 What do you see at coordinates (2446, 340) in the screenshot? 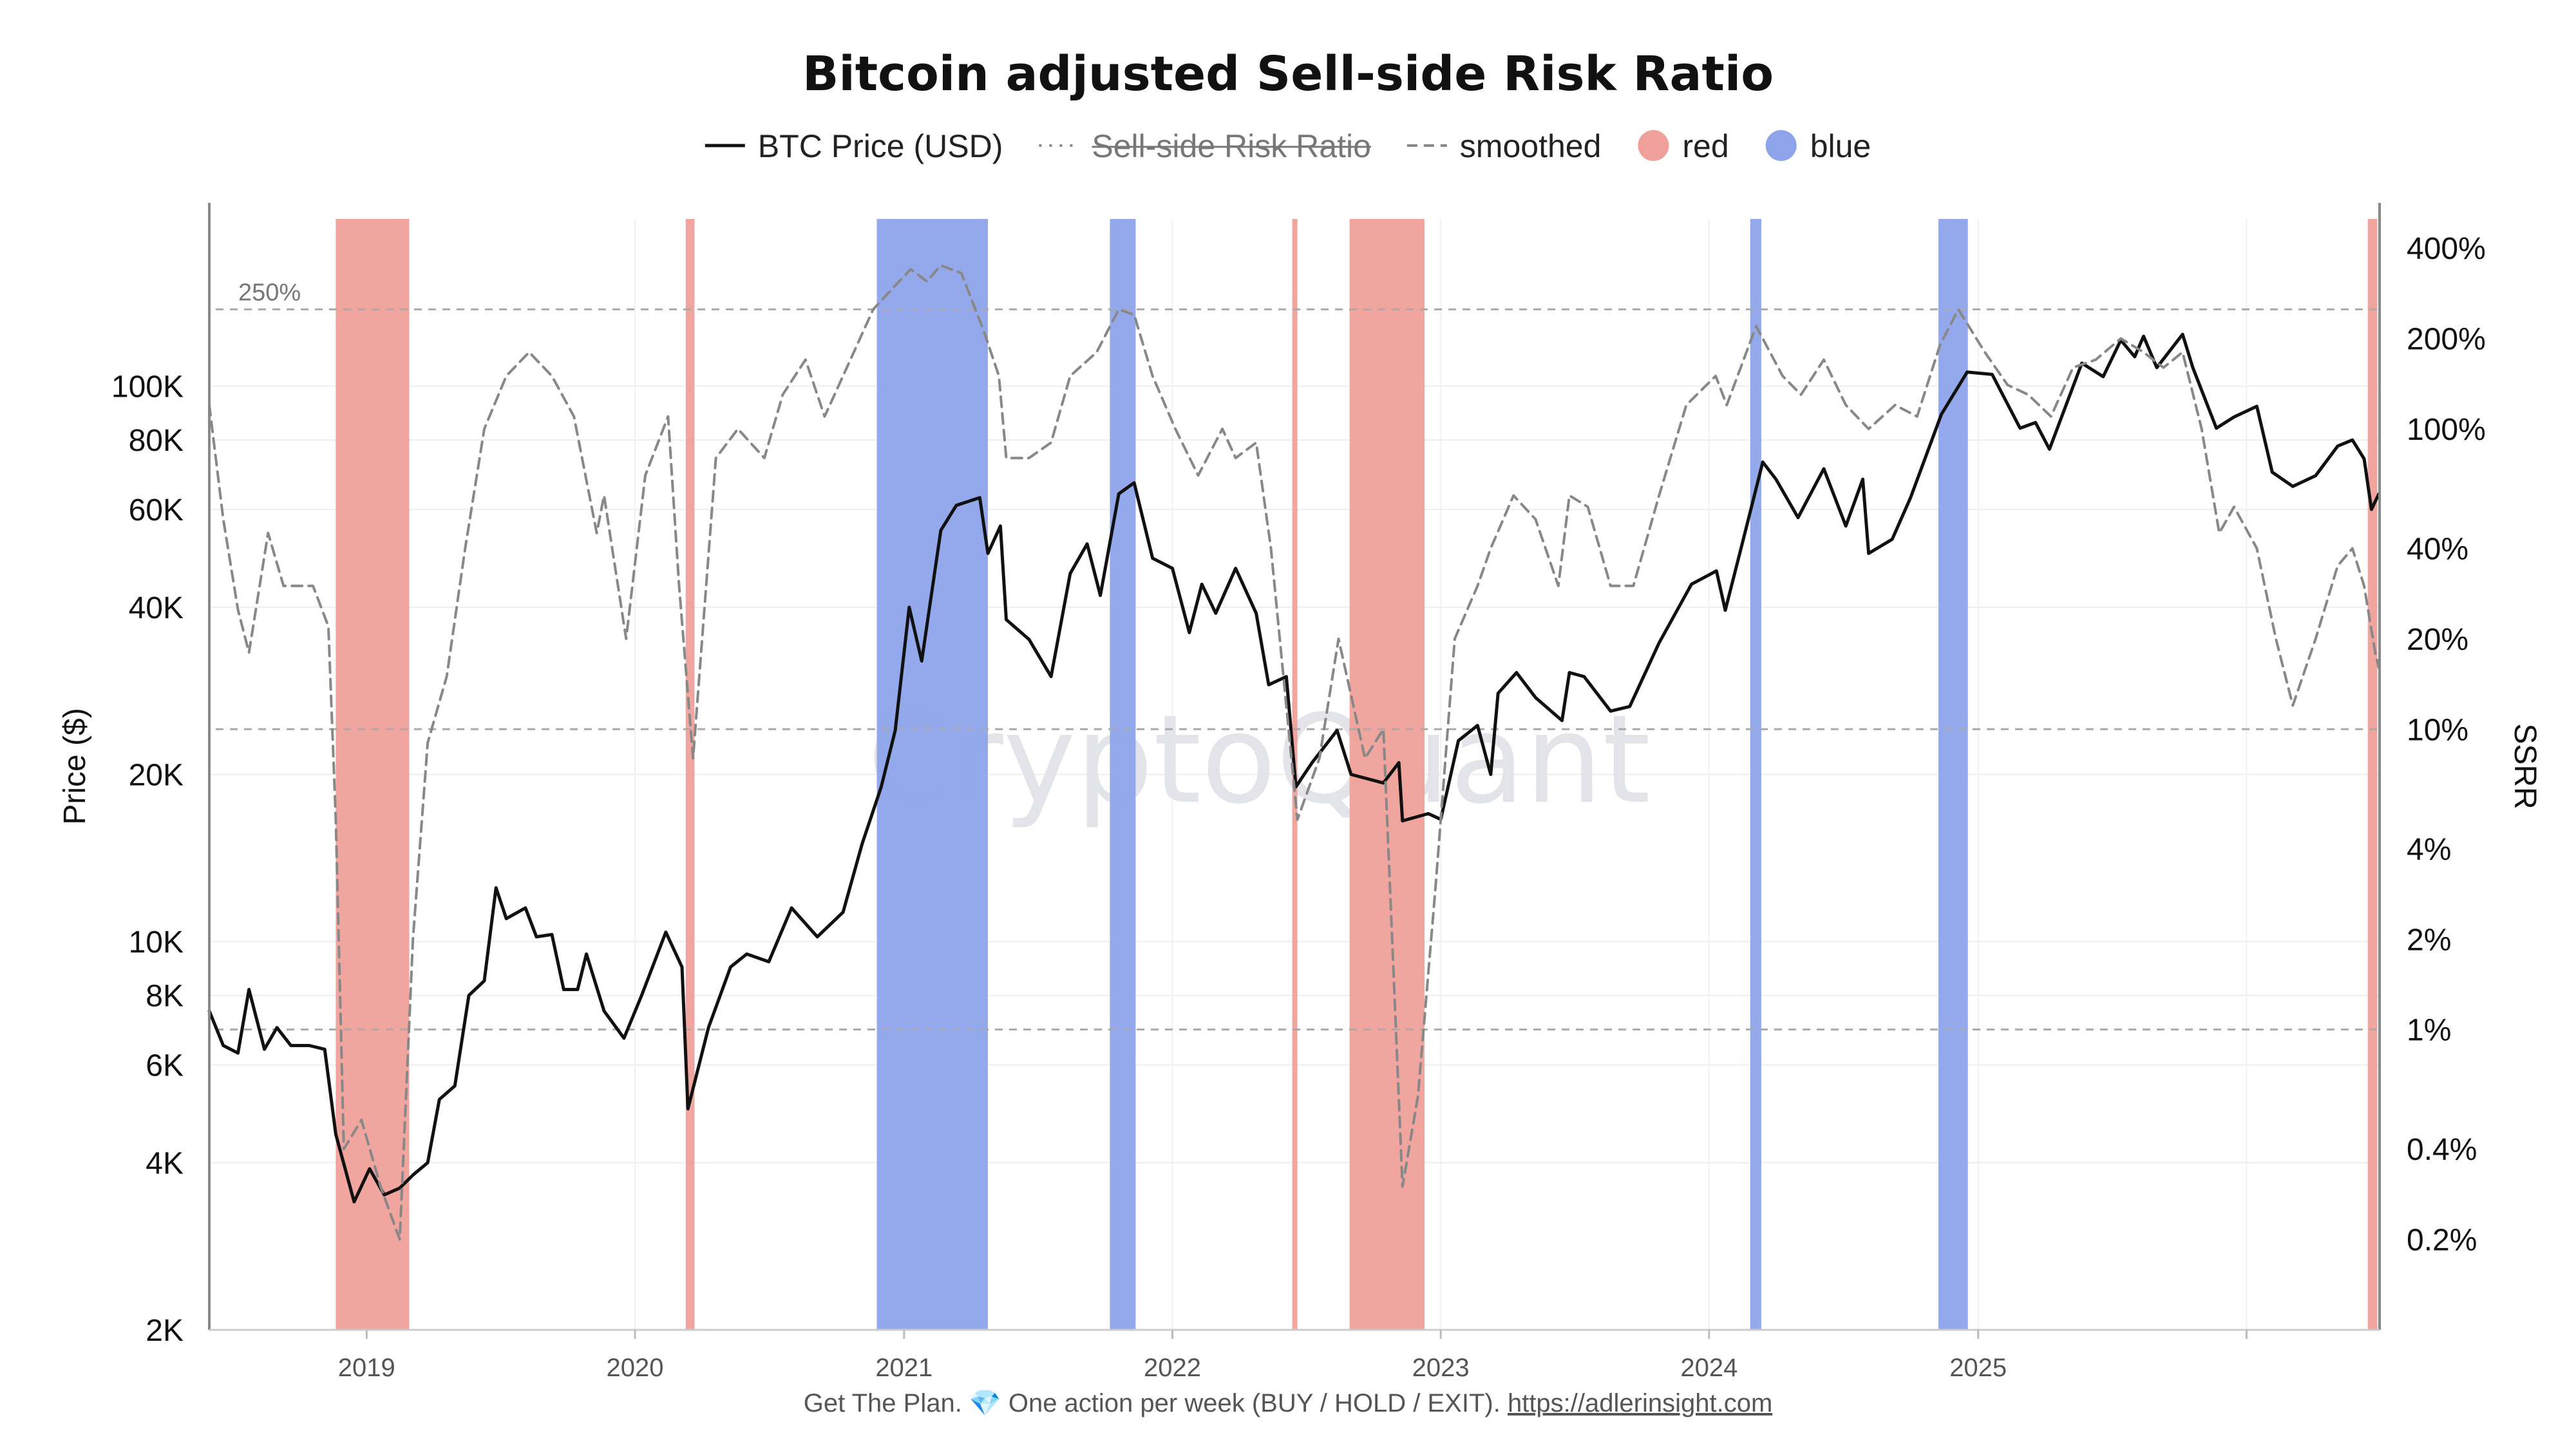
I see `y-right-tick-label: 200%` at bounding box center [2446, 340].